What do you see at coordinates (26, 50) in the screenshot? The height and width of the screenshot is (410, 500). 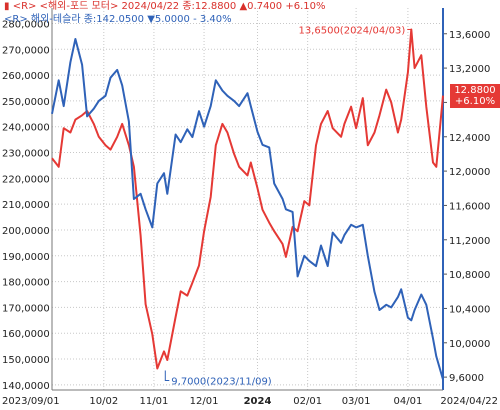 I see `y-left-tick-label: 270,0000` at bounding box center [26, 50].